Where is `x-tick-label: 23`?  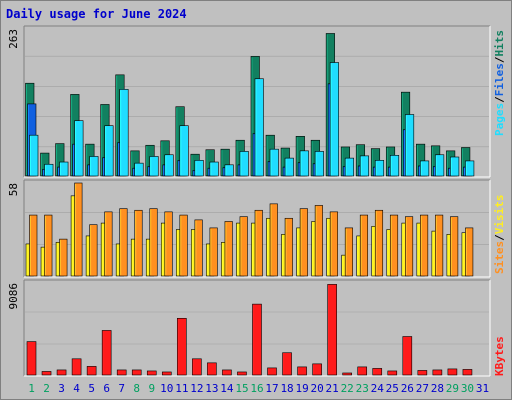 x-tick-label: 23 is located at coordinates (362, 388).